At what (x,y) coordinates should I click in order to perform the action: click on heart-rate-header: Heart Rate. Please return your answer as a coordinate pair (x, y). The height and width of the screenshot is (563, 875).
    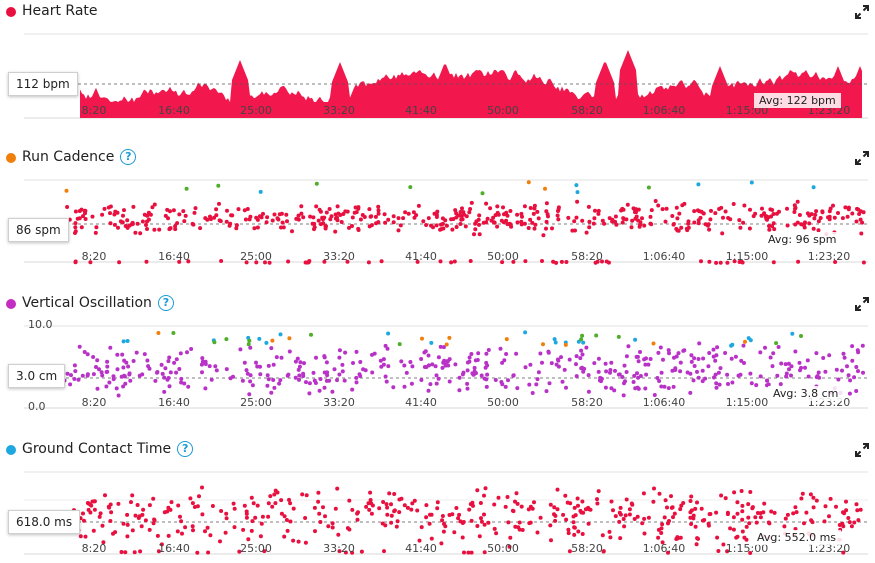
    Looking at the image, I should click on (437, 11).